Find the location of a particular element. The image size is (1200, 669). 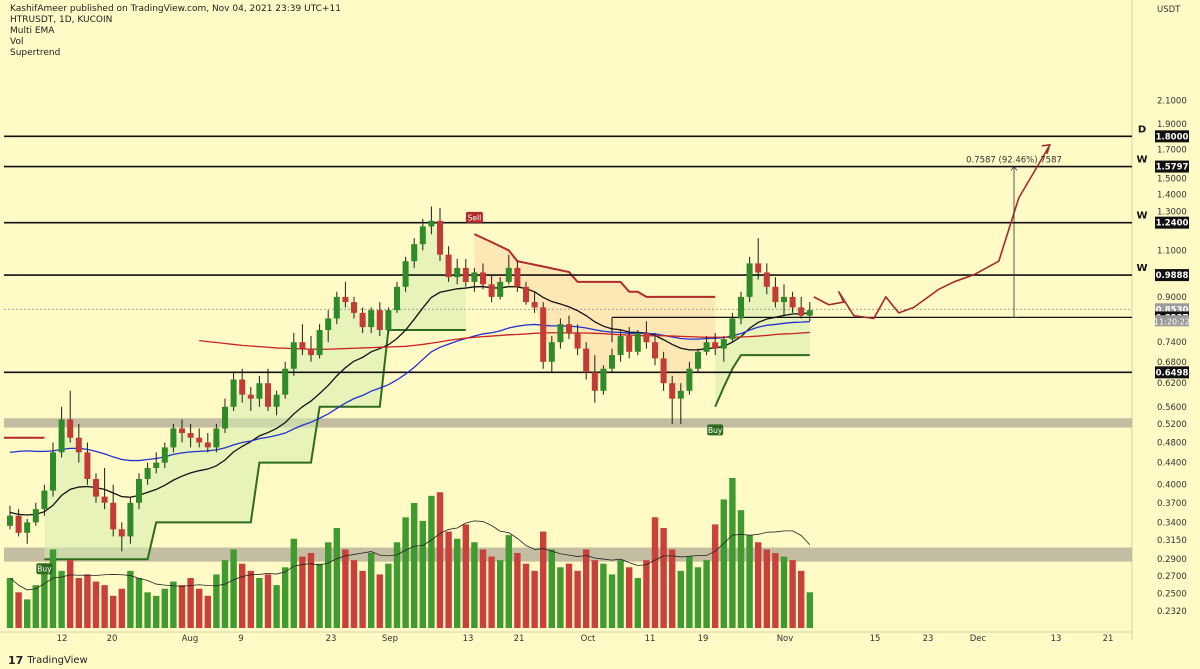

price-label: 0.6498 is located at coordinates (1172, 373).